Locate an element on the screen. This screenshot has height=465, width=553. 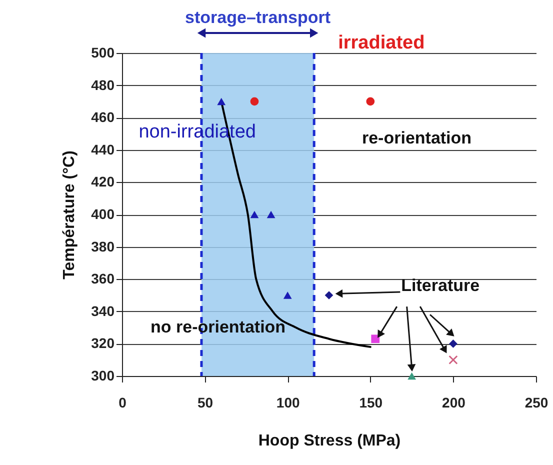
x-tick-label: 150 is located at coordinates (371, 402).